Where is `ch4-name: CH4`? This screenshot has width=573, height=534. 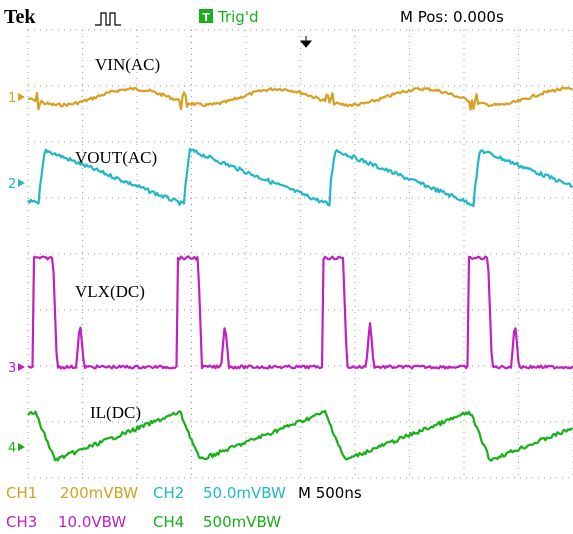
ch4-name: CH4 is located at coordinates (168, 522).